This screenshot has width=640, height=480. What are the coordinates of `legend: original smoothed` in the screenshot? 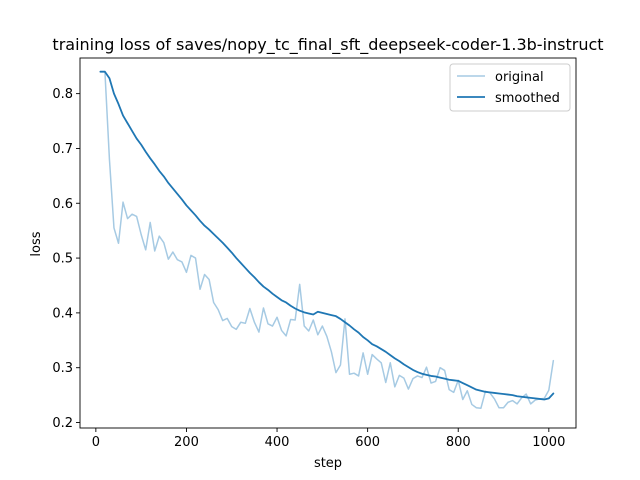 It's located at (510, 87).